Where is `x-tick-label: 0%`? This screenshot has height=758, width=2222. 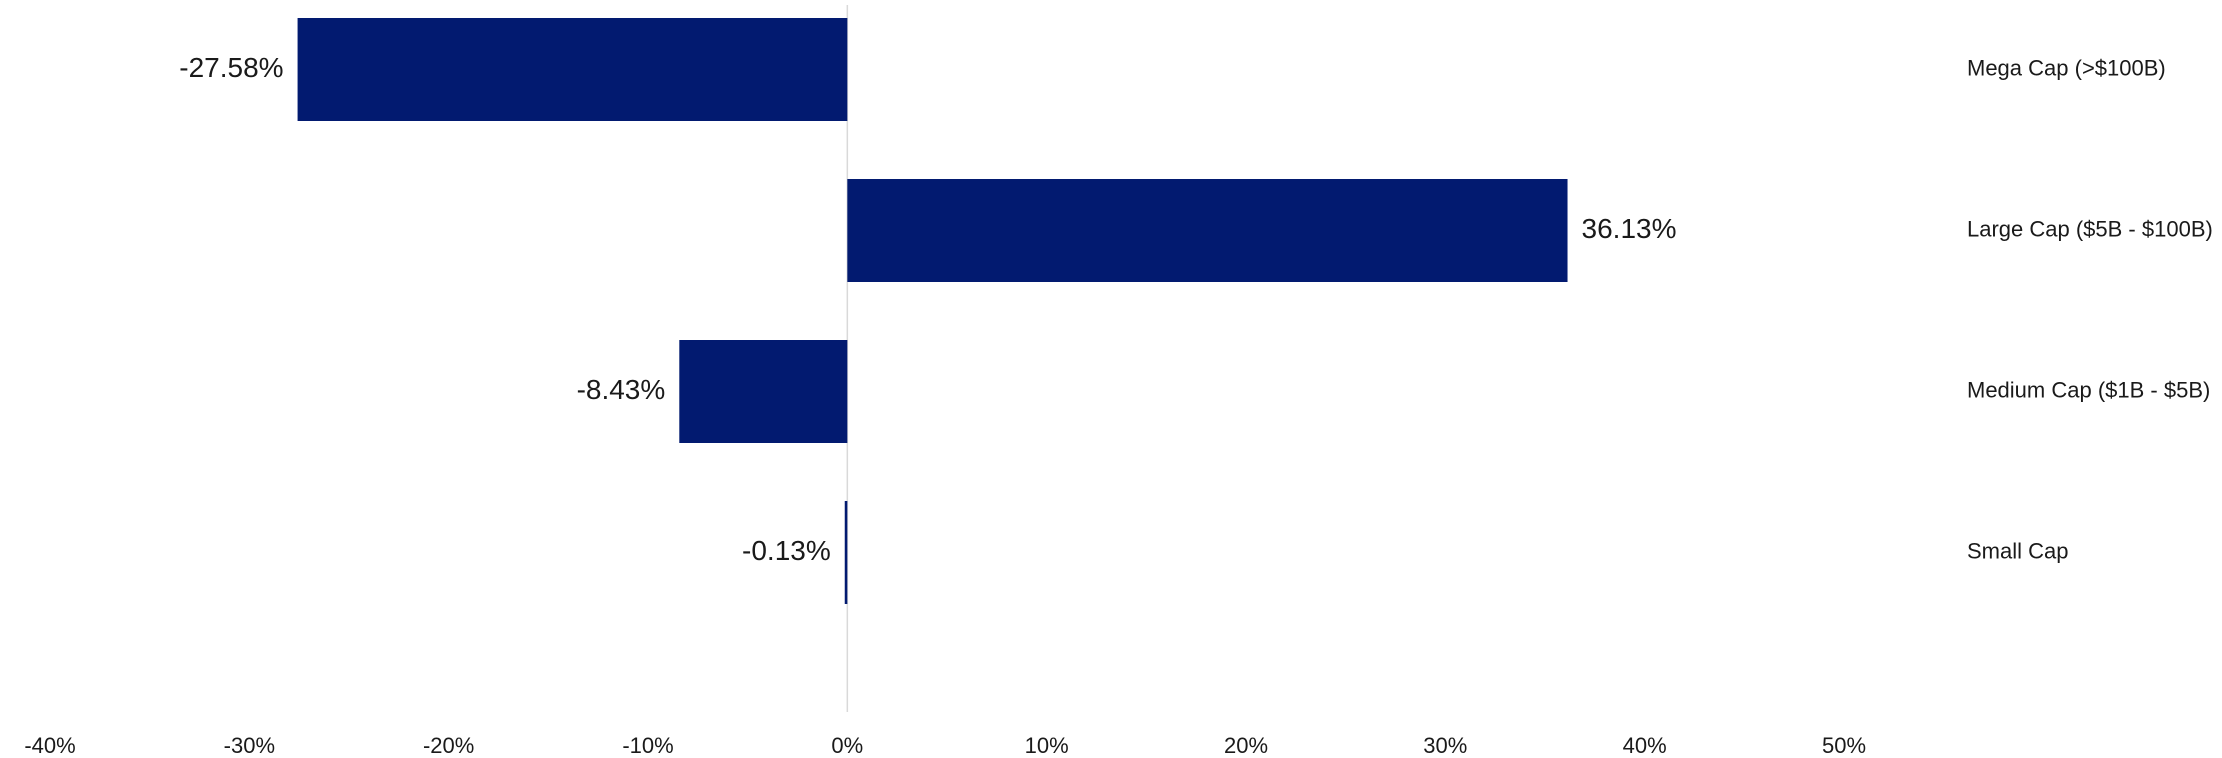 x-tick-label: 0% is located at coordinates (847, 745).